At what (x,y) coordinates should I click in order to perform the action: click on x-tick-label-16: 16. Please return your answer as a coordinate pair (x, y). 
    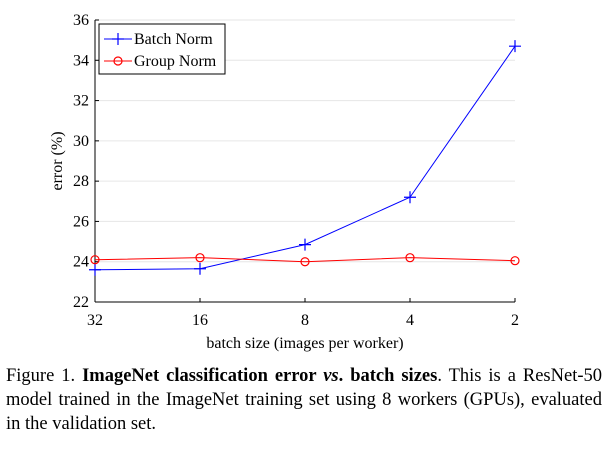
    Looking at the image, I should click on (200, 320).